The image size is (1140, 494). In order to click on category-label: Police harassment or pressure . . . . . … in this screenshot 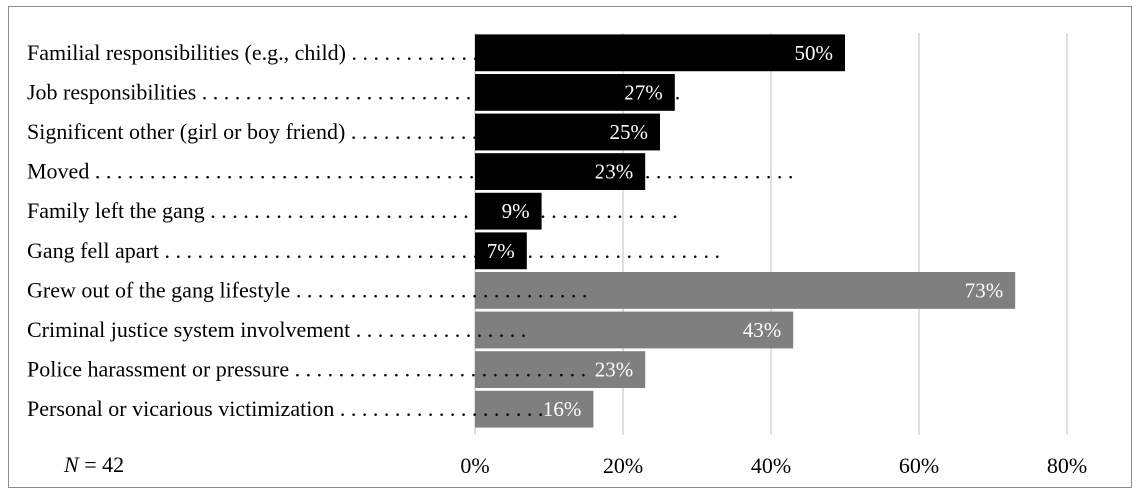, I will do `click(306, 369)`.